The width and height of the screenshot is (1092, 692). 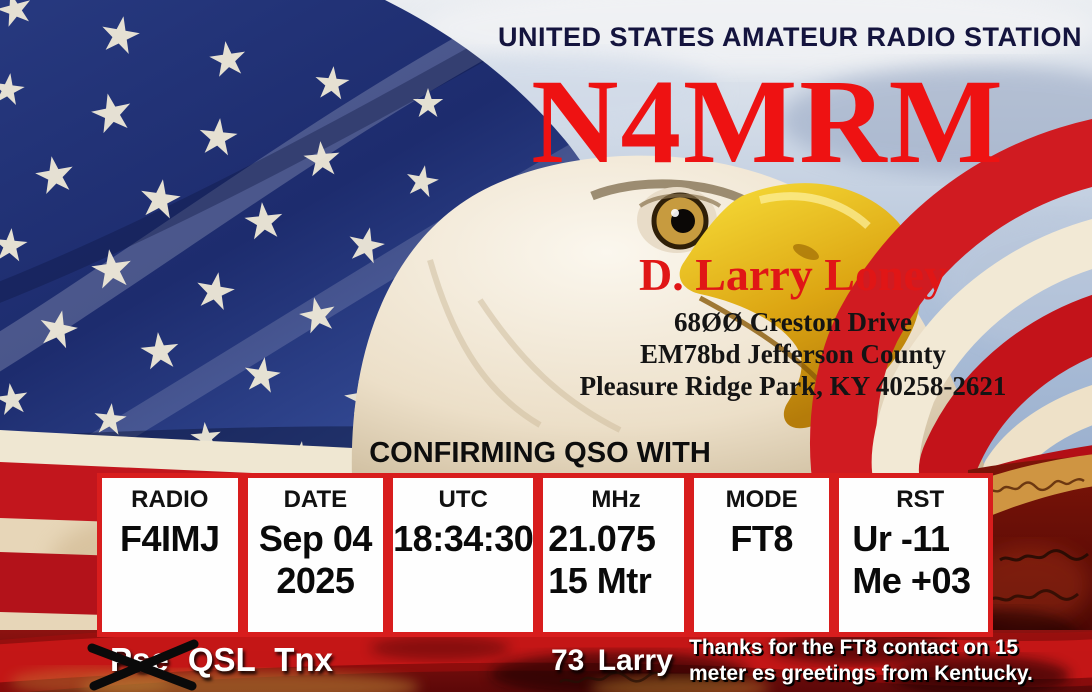 I want to click on confirming-qso-label: CONFIRMING QSO WITH, so click(x=540, y=453).